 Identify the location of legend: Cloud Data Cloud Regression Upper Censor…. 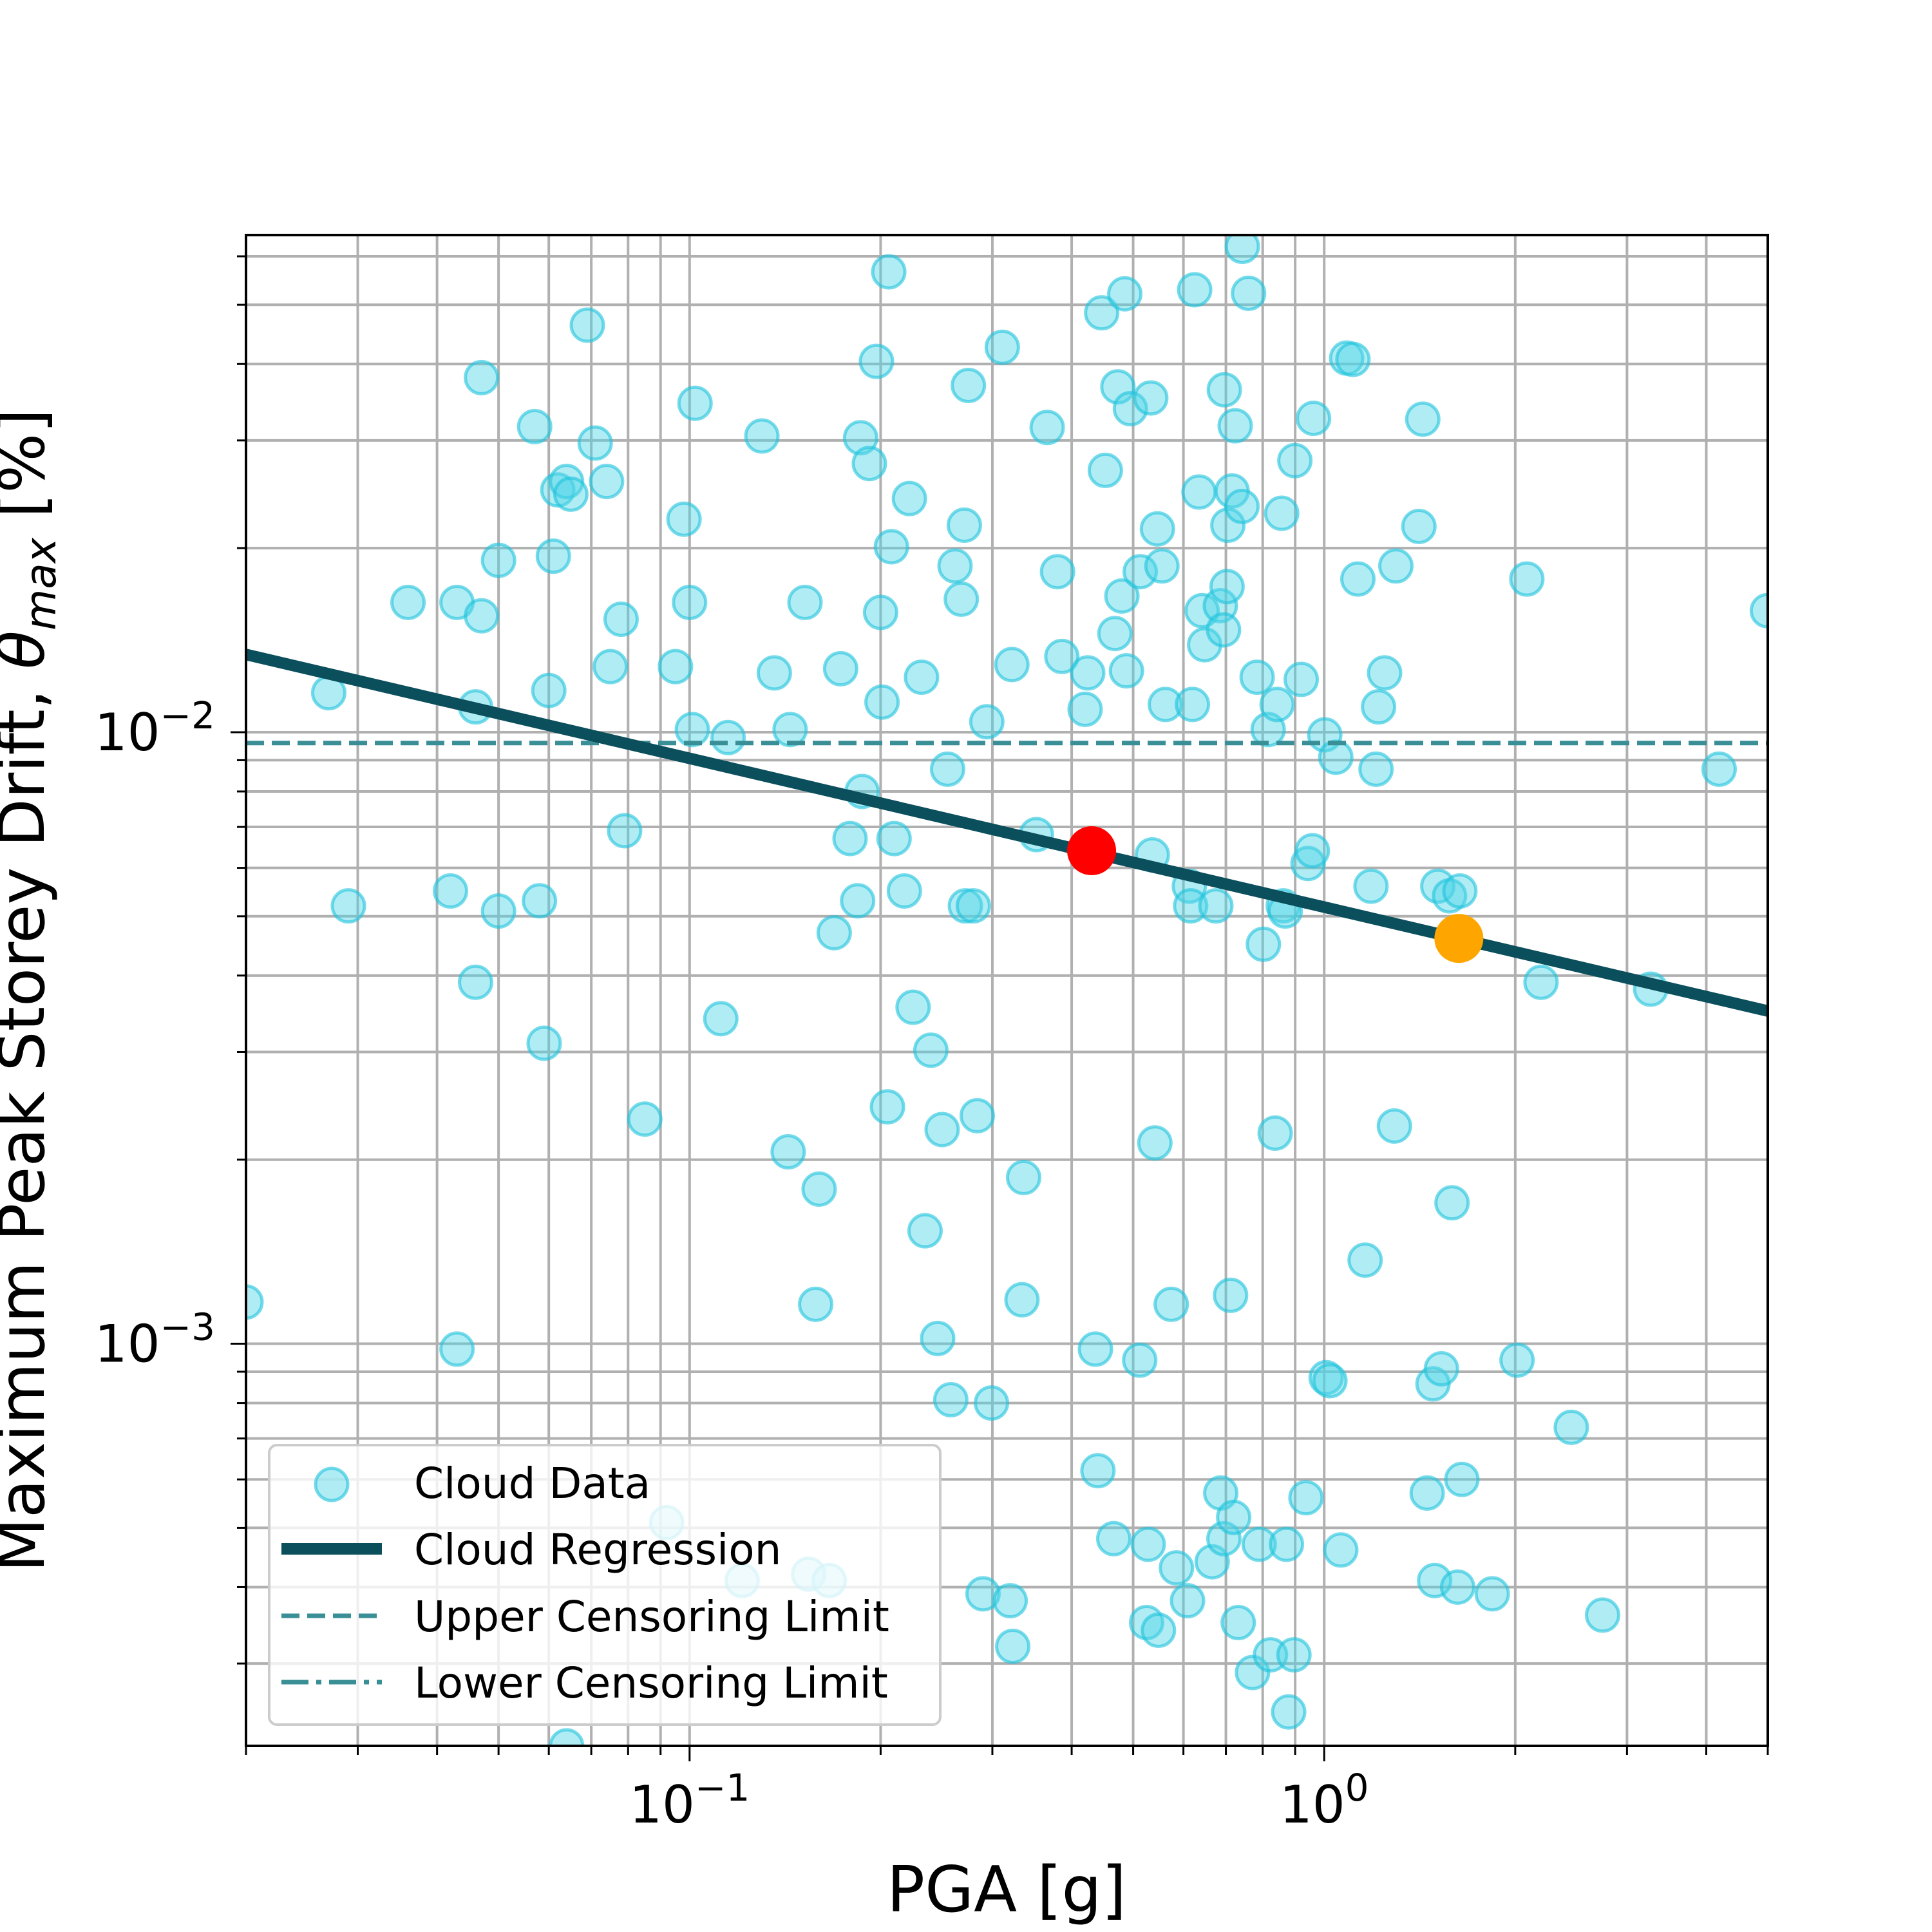
(605, 1585).